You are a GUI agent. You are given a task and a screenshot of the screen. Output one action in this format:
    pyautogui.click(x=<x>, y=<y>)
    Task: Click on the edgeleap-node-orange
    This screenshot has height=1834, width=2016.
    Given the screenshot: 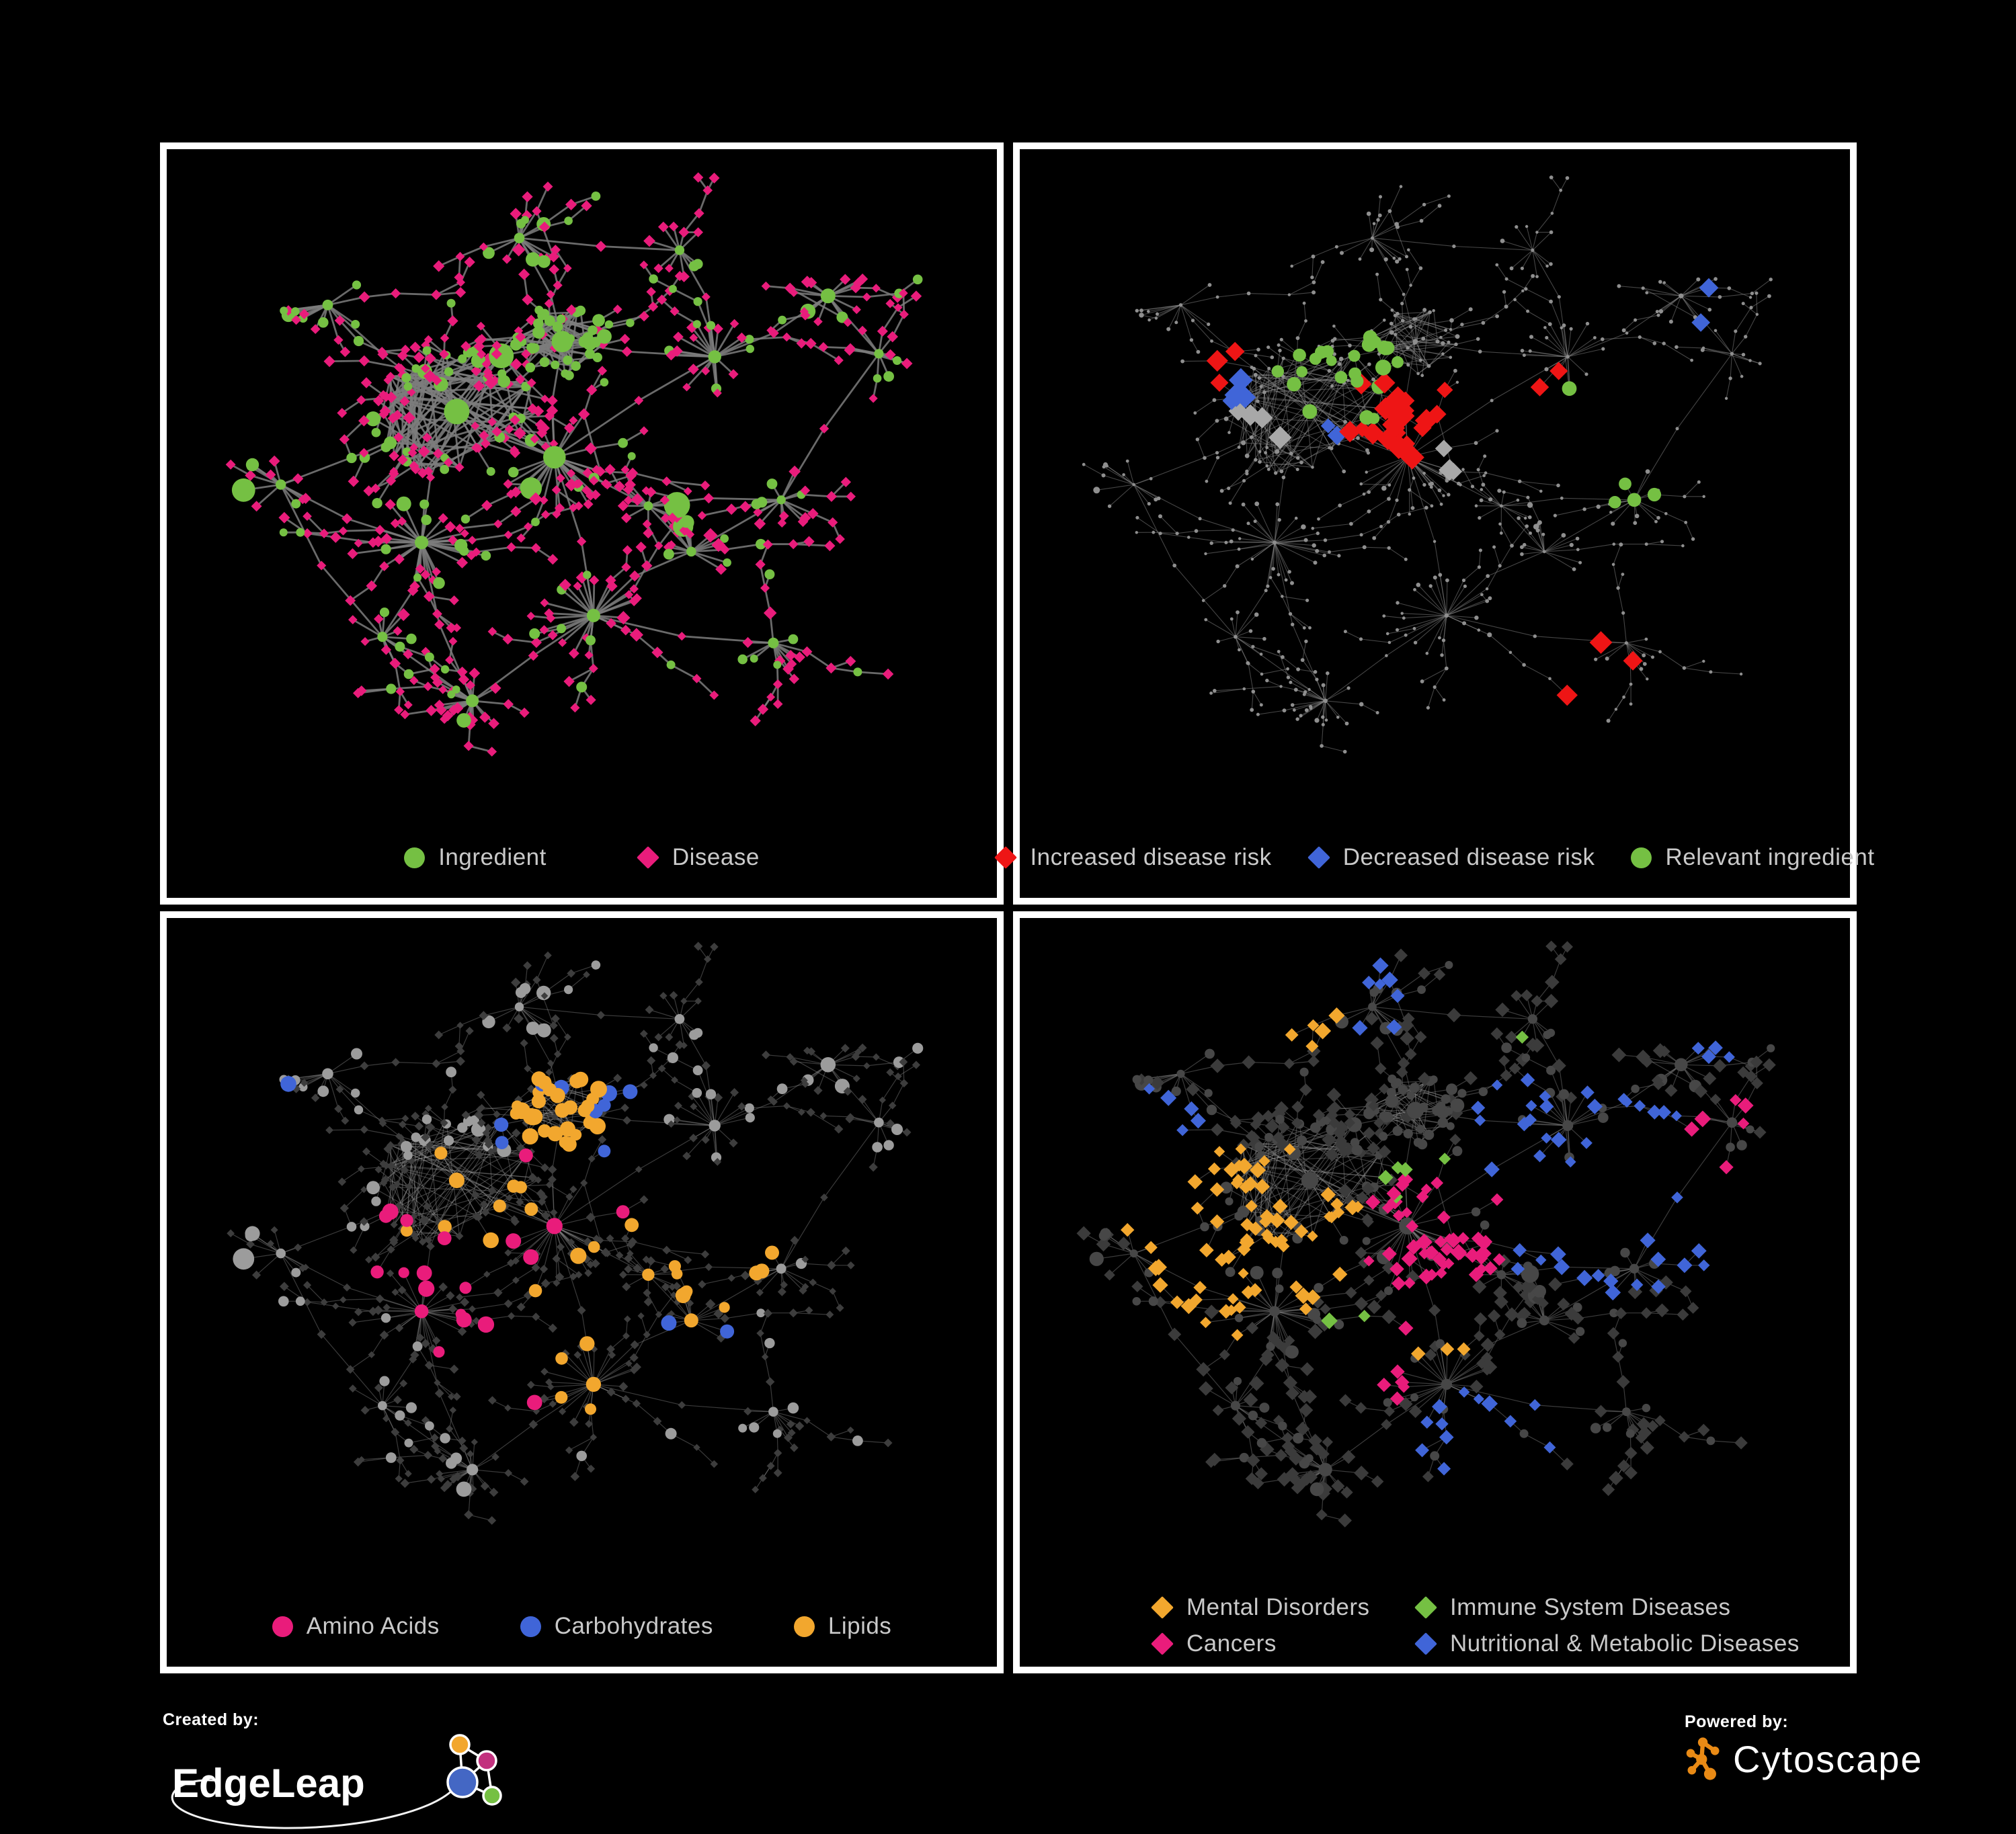 What is the action you would take?
    pyautogui.click(x=459, y=1744)
    